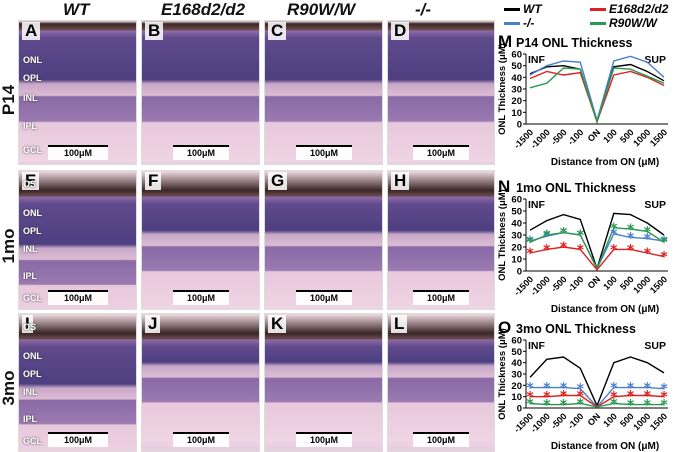 This screenshot has height=452, width=677. Describe the element at coordinates (277, 324) in the screenshot. I see `panel-letter: K` at that location.